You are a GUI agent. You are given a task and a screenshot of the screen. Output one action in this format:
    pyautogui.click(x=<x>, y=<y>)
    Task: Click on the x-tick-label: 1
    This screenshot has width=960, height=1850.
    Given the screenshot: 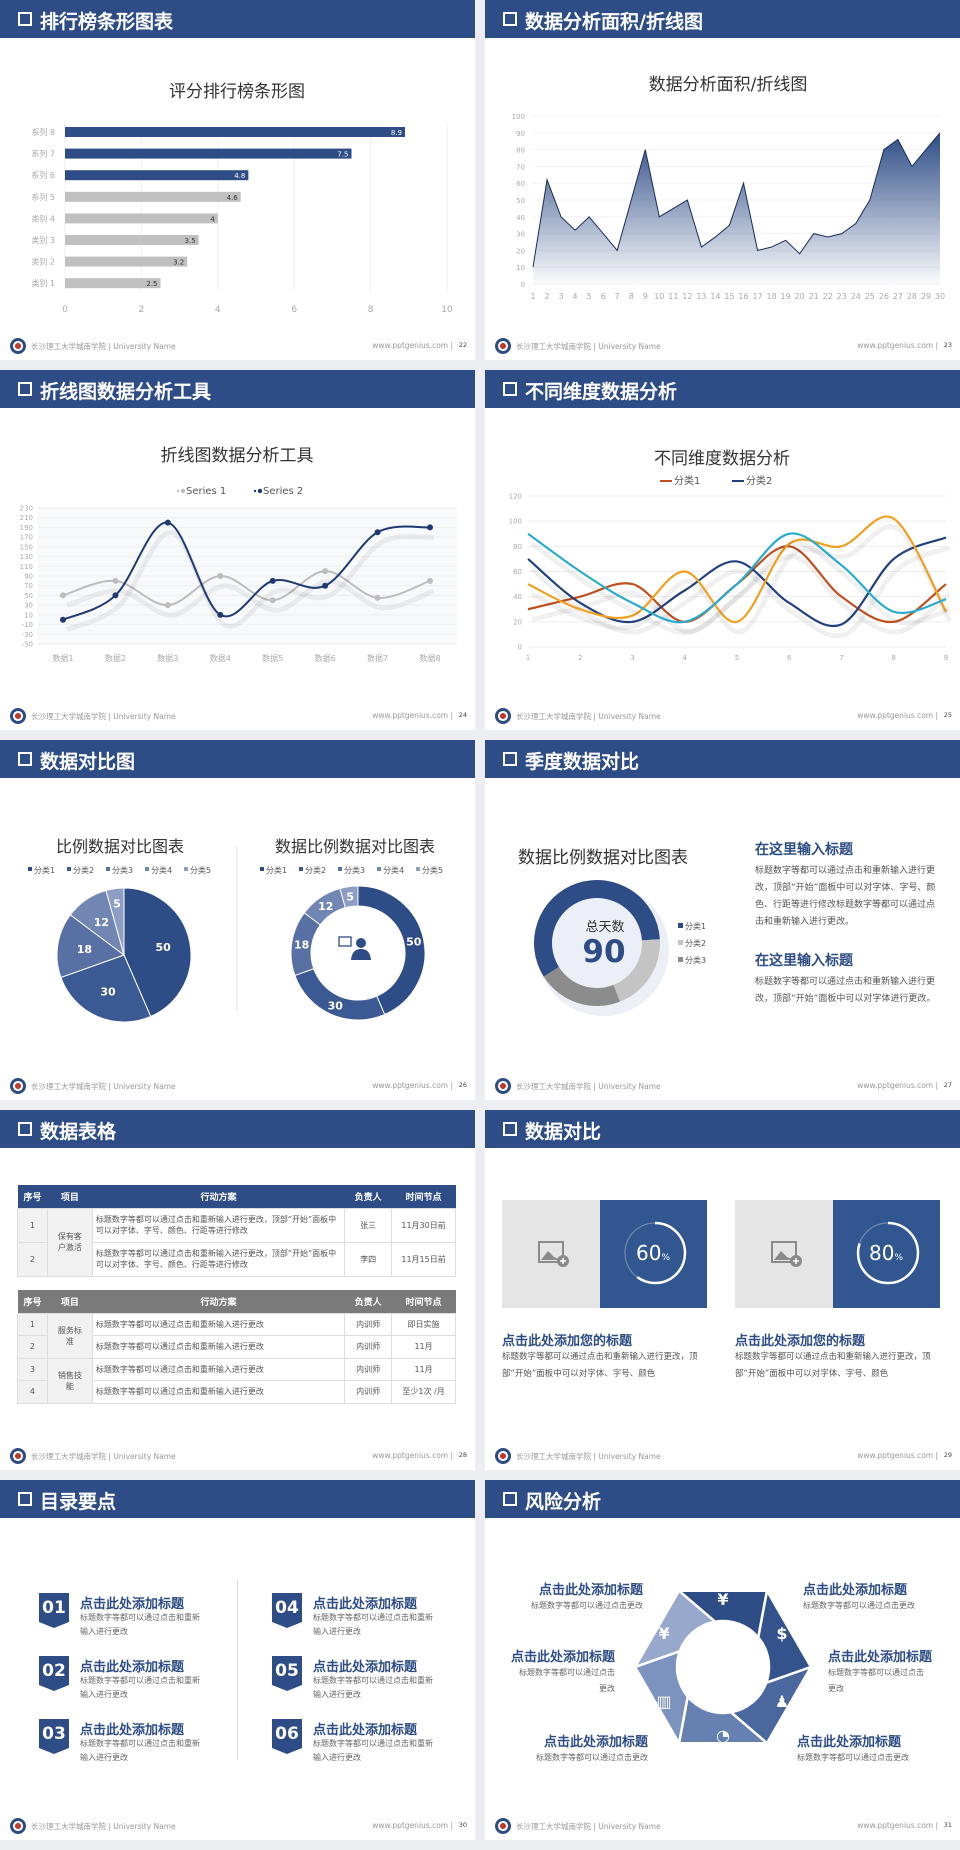 What is the action you would take?
    pyautogui.click(x=532, y=296)
    